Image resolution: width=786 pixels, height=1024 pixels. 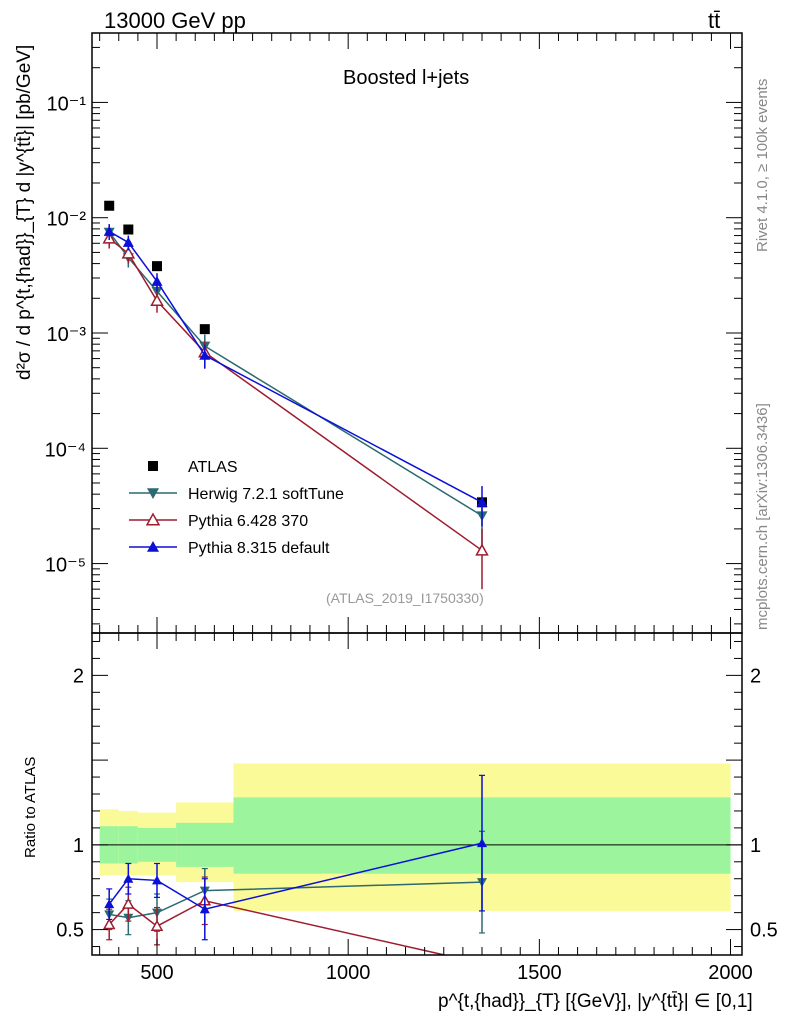 I want to click on process-label: tt̄, so click(x=714, y=20).